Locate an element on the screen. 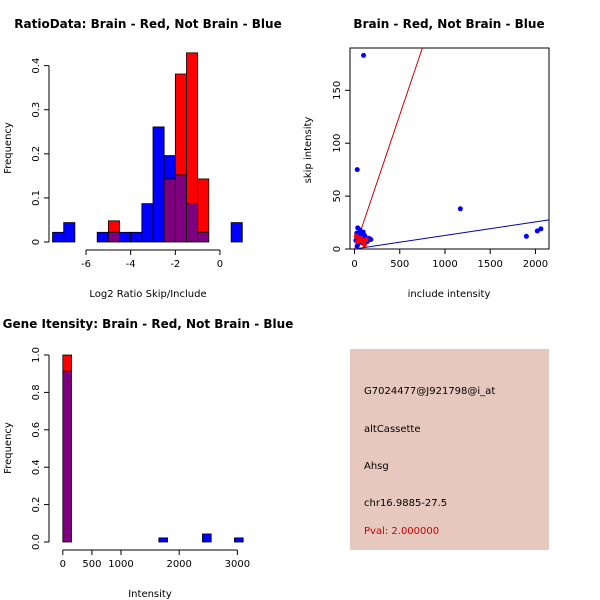 This screenshot has height=600, width=600. y-tick-label-0: 0 is located at coordinates (36, 242).